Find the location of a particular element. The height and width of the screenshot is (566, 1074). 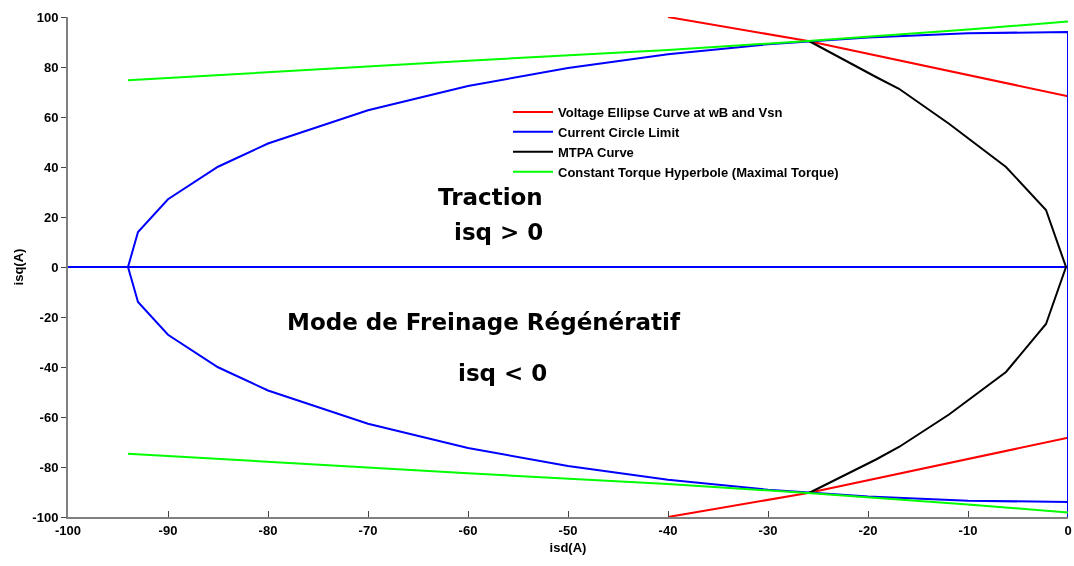

annotation: Traction is located at coordinates (490, 197).